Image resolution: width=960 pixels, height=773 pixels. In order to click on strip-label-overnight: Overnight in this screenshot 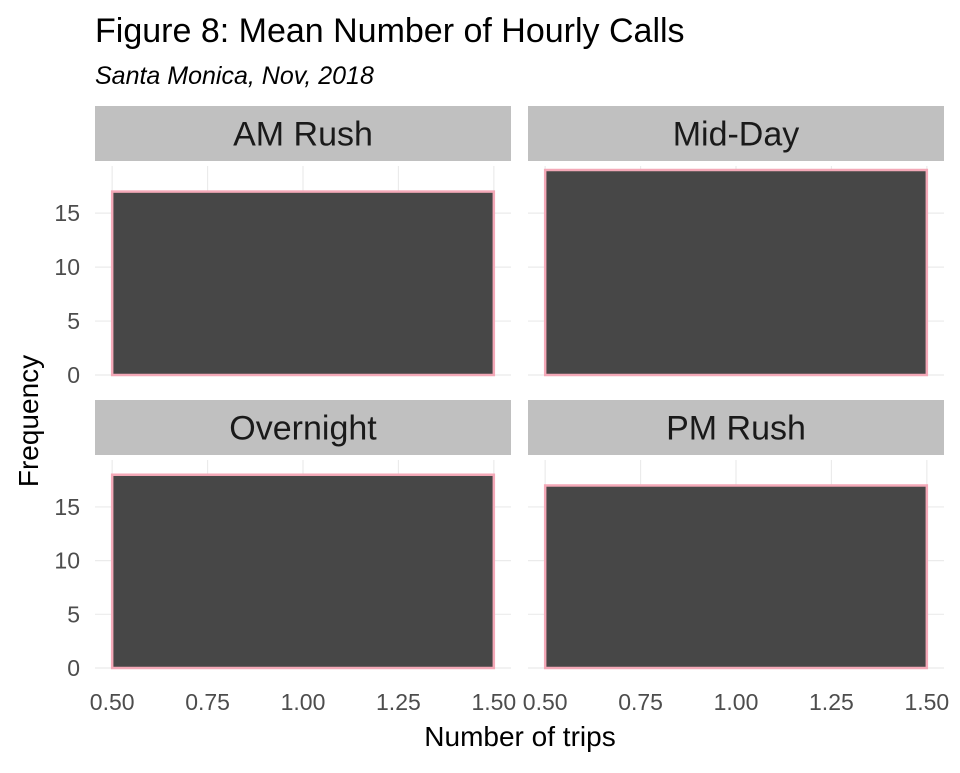, I will do `click(303, 429)`.